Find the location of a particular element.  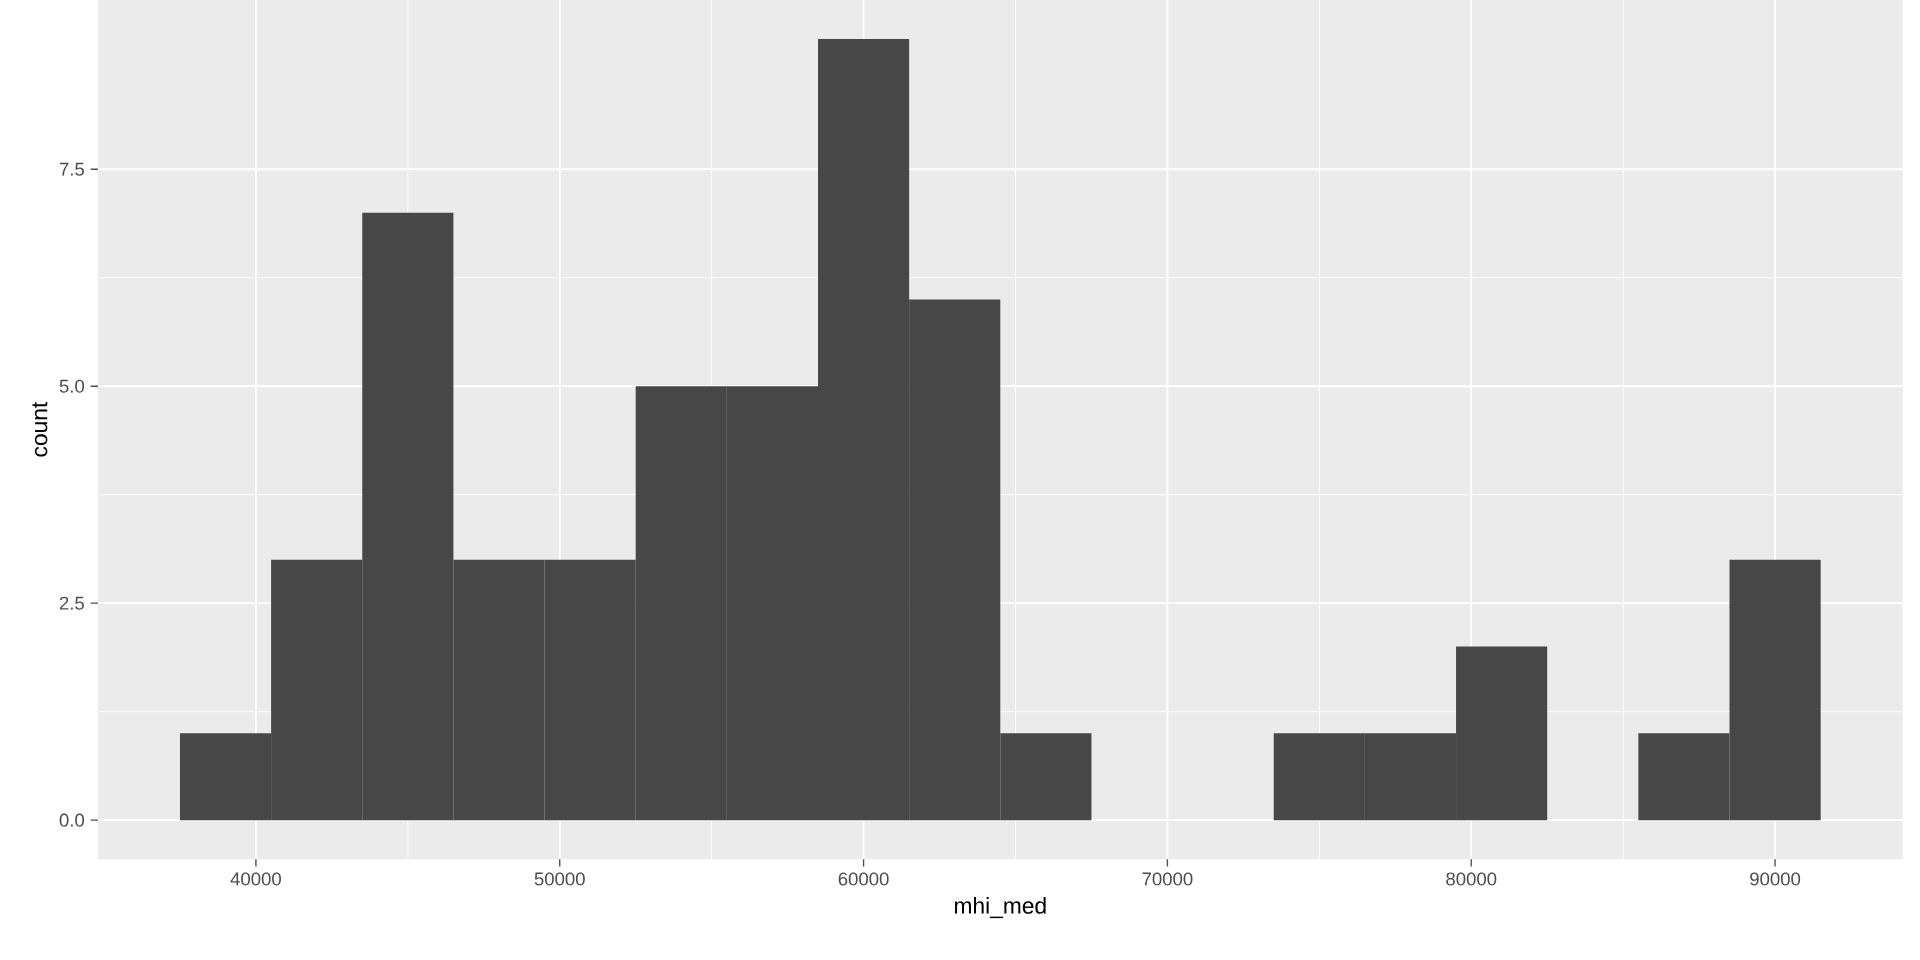

y-tick-label: 0.0 is located at coordinates (72, 820).